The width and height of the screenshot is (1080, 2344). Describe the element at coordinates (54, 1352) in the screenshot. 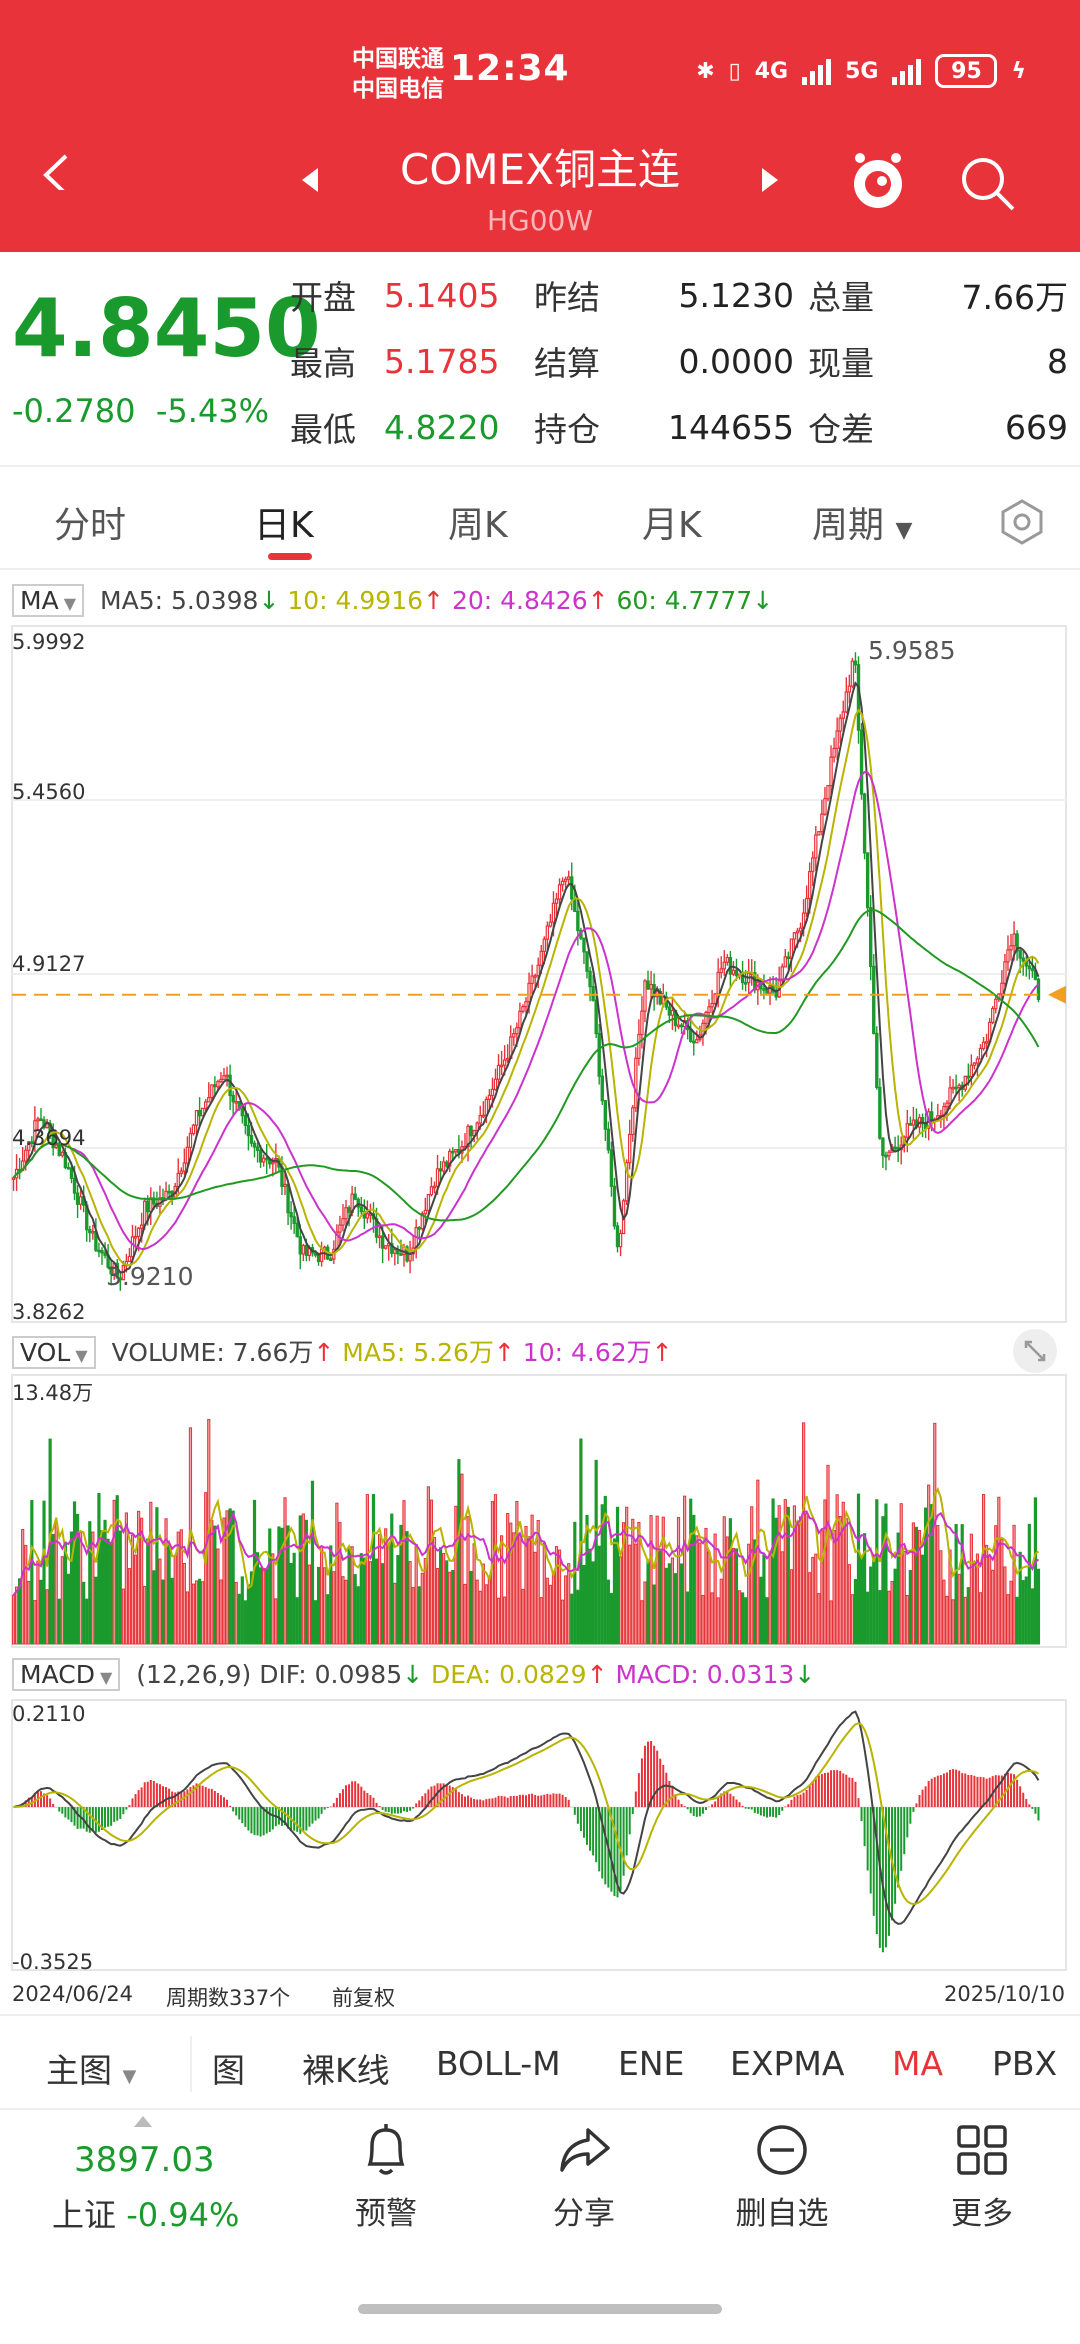

I see `vol-indicator-selector: VOL ▼` at that location.